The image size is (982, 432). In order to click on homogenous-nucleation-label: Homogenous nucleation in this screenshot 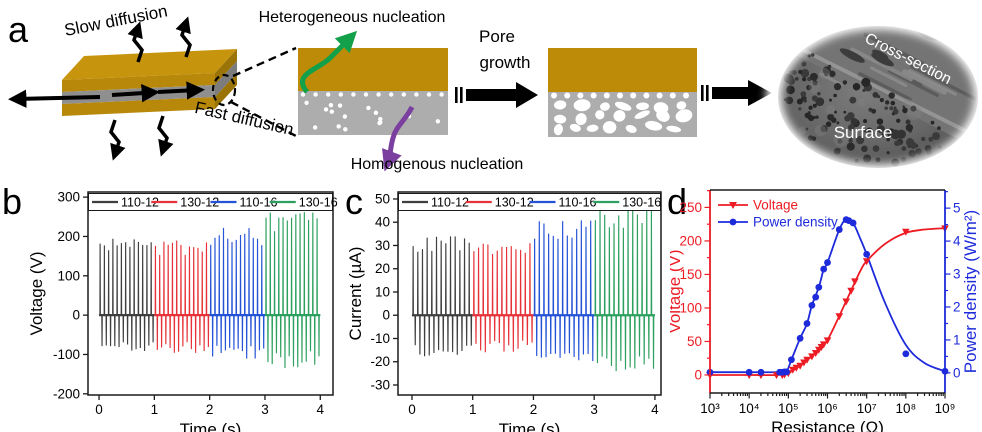, I will do `click(437, 164)`.